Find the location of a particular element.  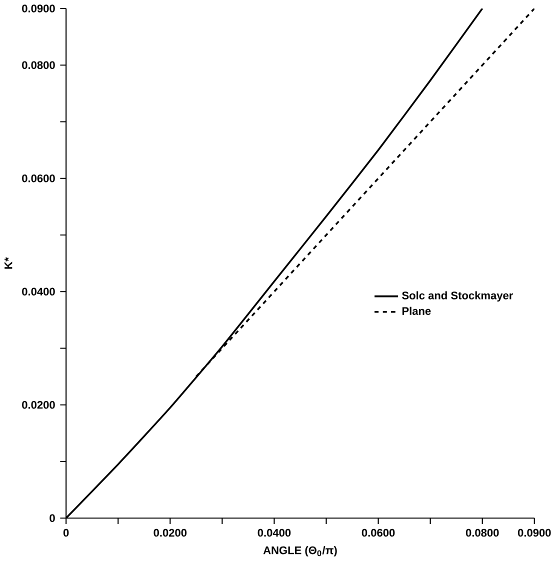

x-tick-label: 0.0200 is located at coordinates (170, 532).